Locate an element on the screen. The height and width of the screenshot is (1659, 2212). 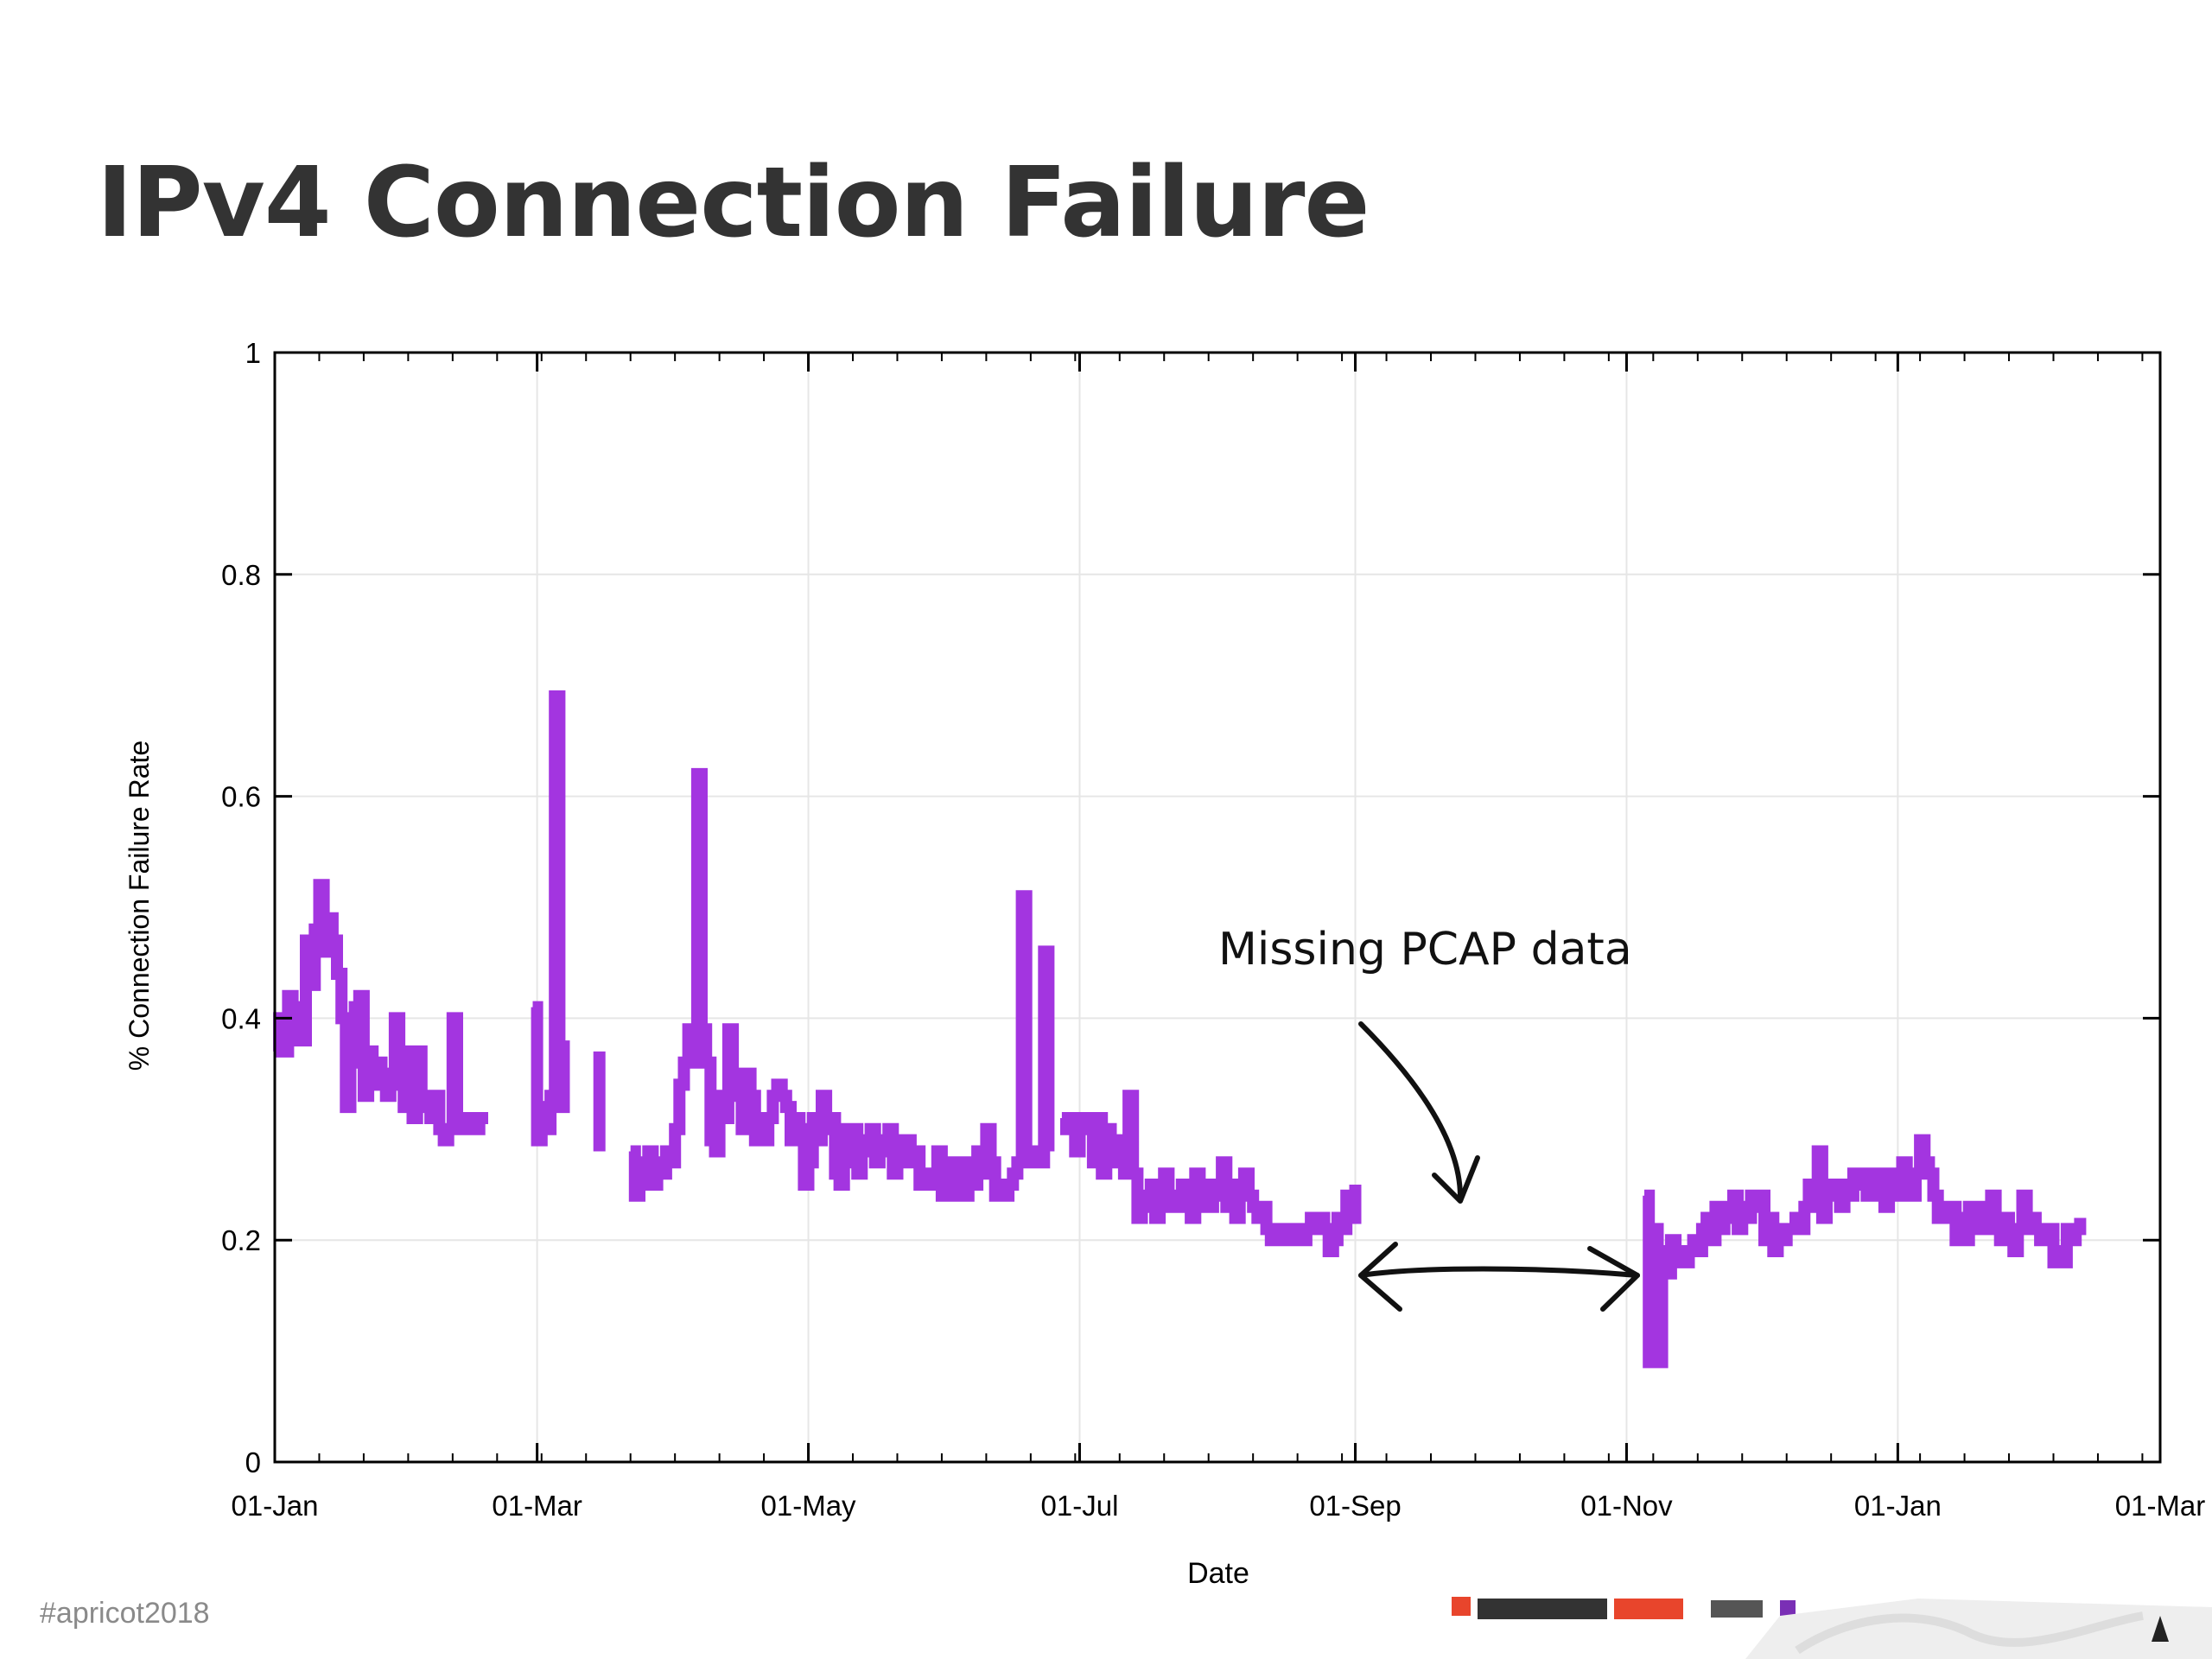
y-axis-label: % Connection Failure Rate is located at coordinates (139, 906).